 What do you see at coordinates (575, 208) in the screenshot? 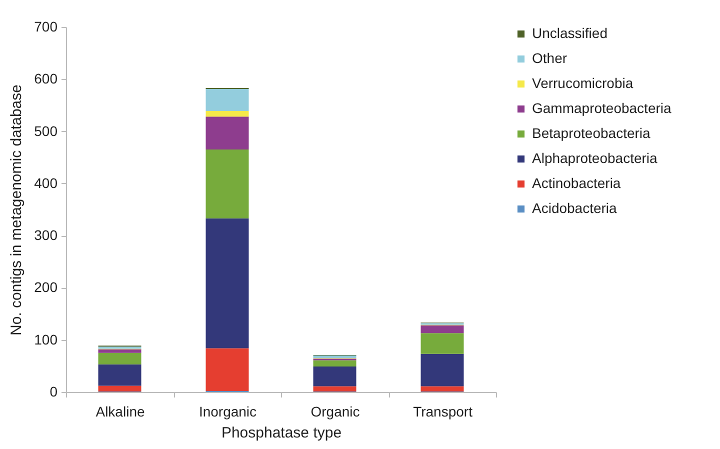
I see `legend-label: Acidobacteria` at bounding box center [575, 208].